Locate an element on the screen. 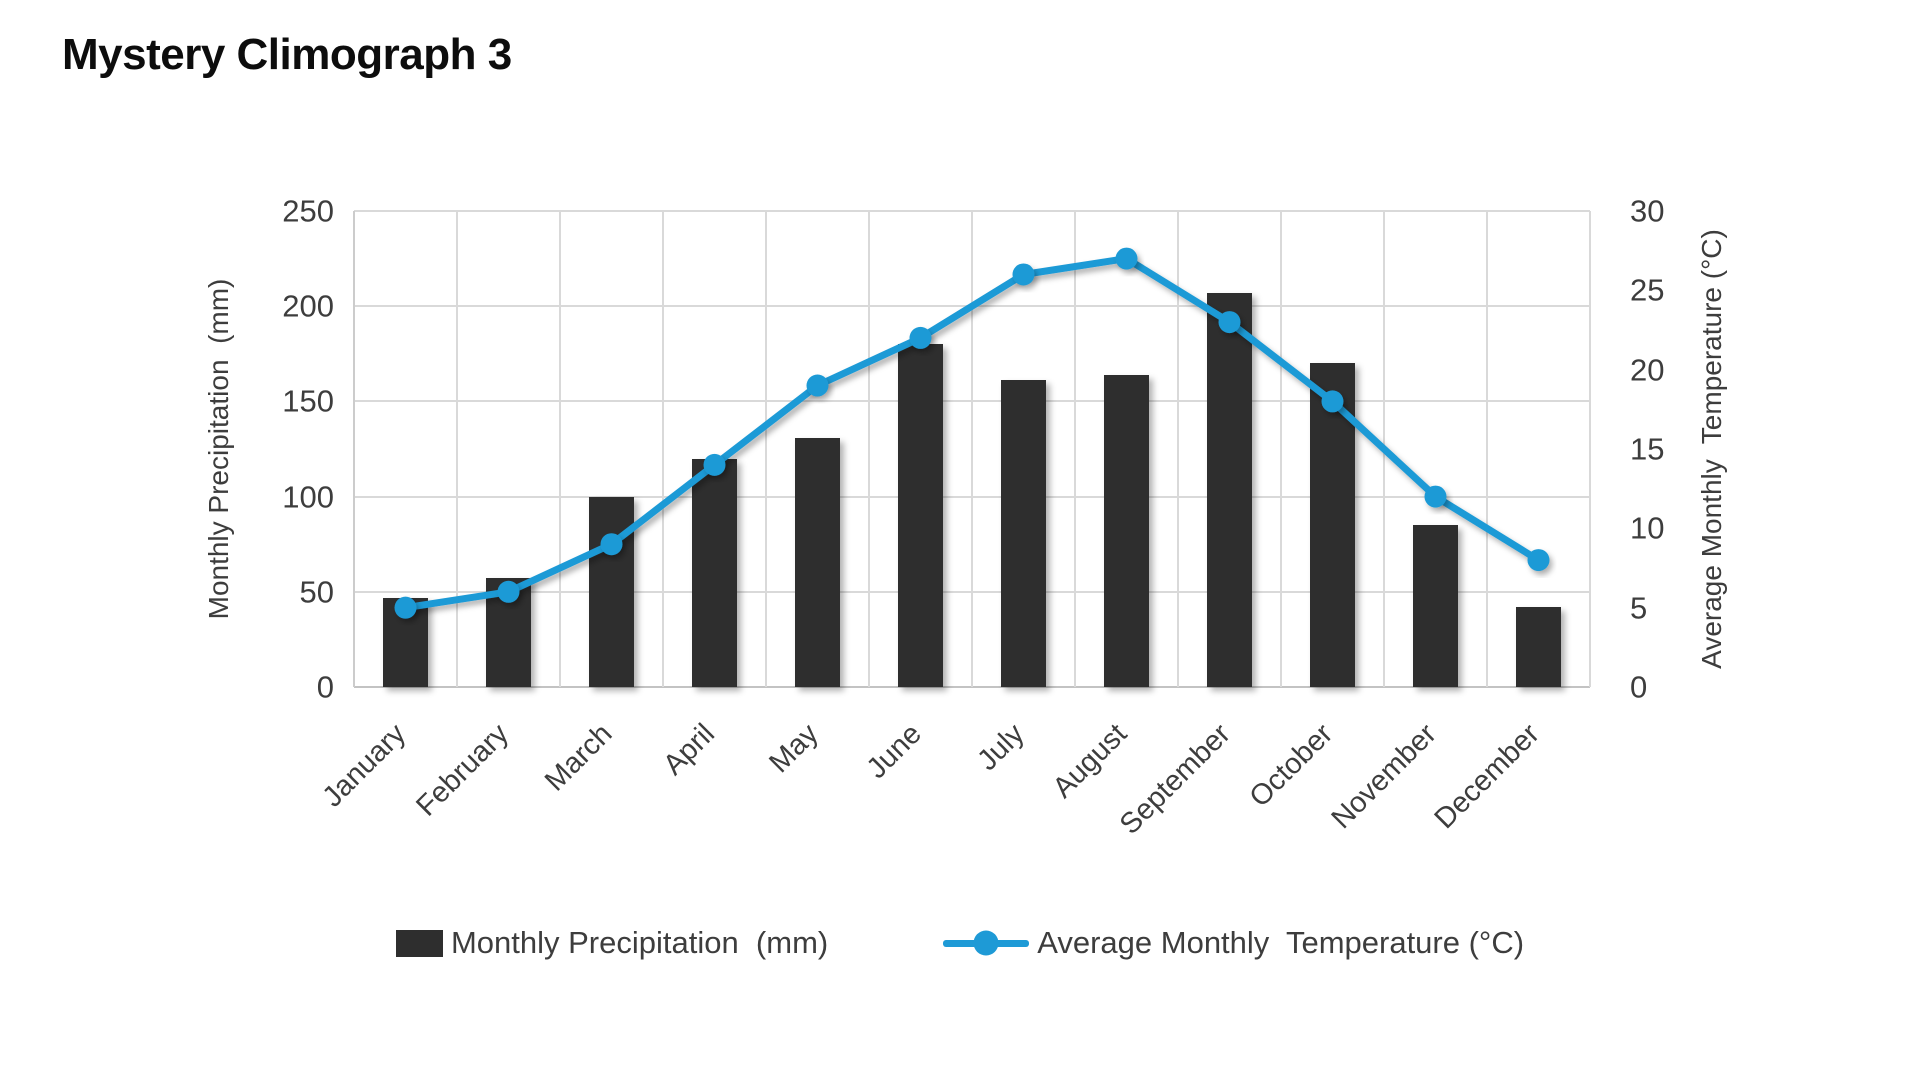  x-axis-label-february: February is located at coordinates (463, 770).